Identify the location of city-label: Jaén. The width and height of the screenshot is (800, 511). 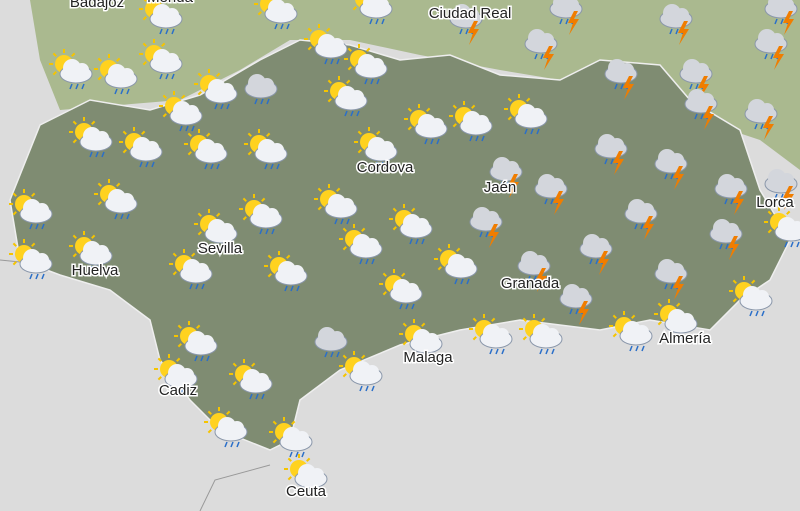
(500, 187).